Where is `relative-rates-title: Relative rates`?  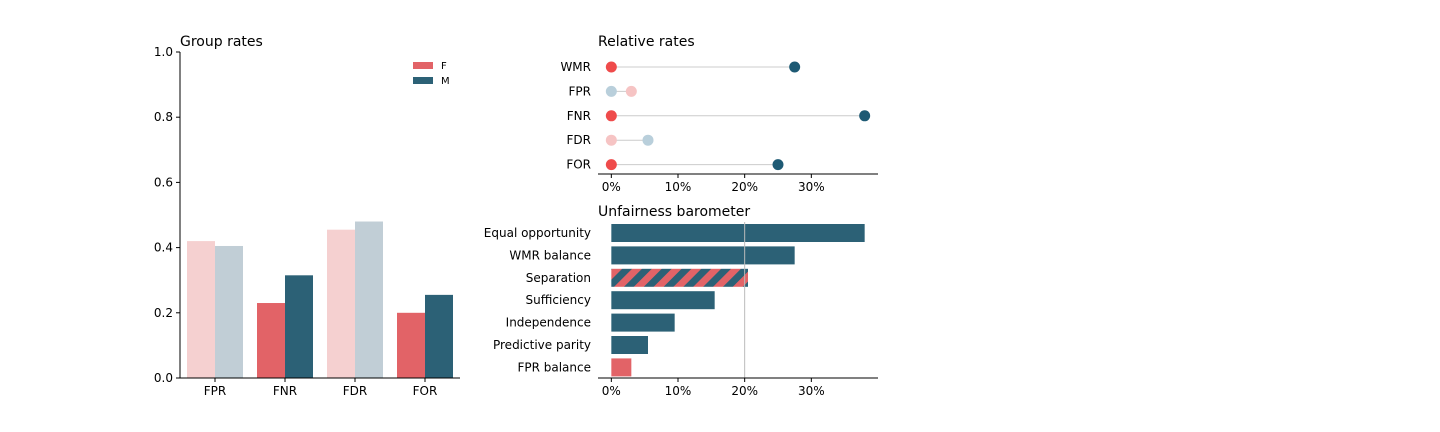 relative-rates-title: Relative rates is located at coordinates (646, 42).